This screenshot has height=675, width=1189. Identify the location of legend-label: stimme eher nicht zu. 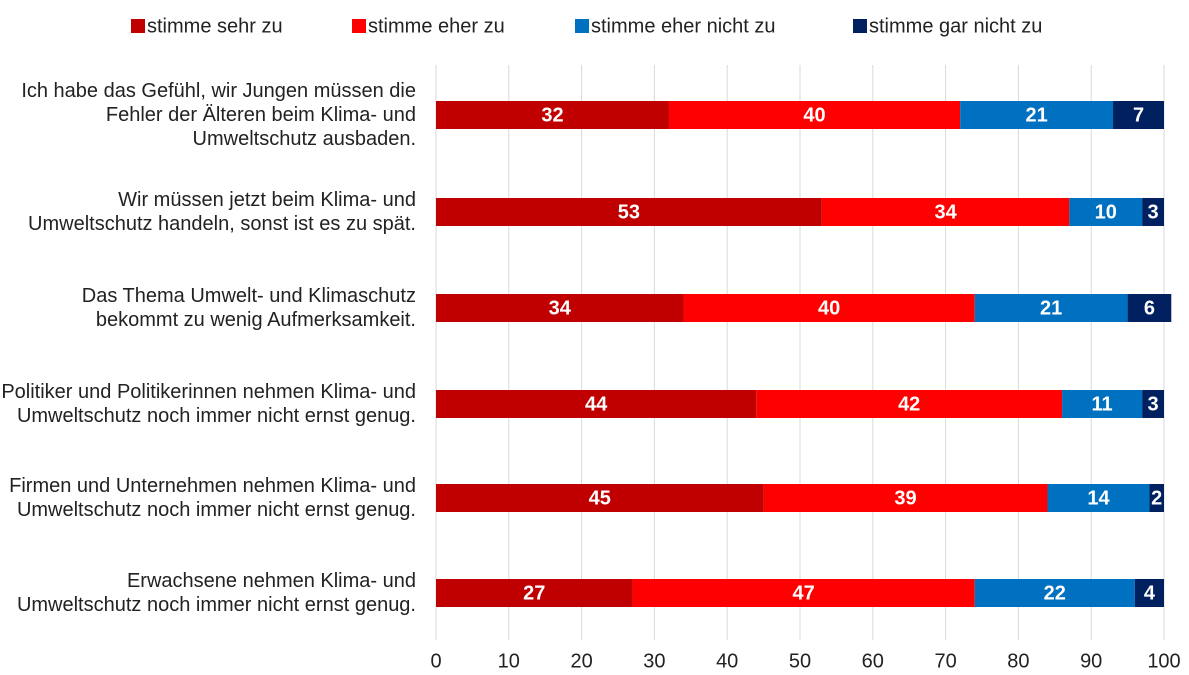
(683, 26).